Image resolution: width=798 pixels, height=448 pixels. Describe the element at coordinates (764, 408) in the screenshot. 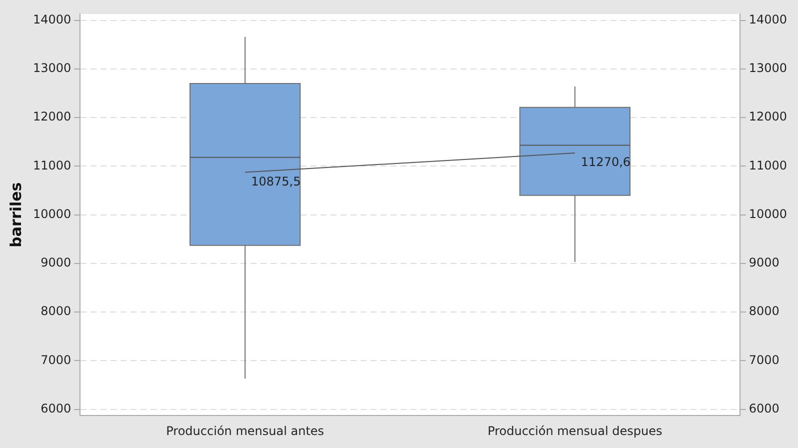

I see `y2-tick-label: 6000` at that location.